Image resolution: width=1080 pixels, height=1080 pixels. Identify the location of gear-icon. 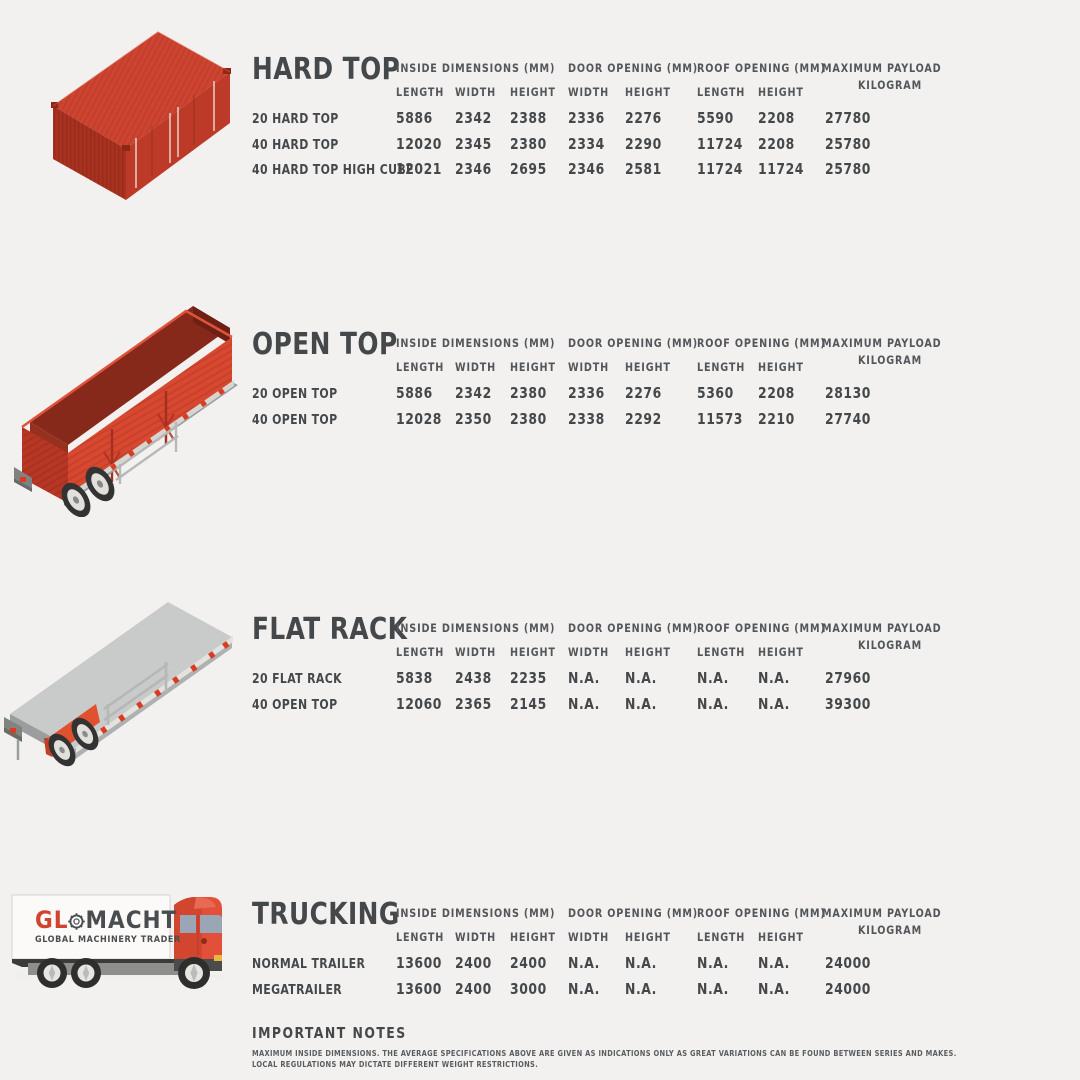
(77, 921).